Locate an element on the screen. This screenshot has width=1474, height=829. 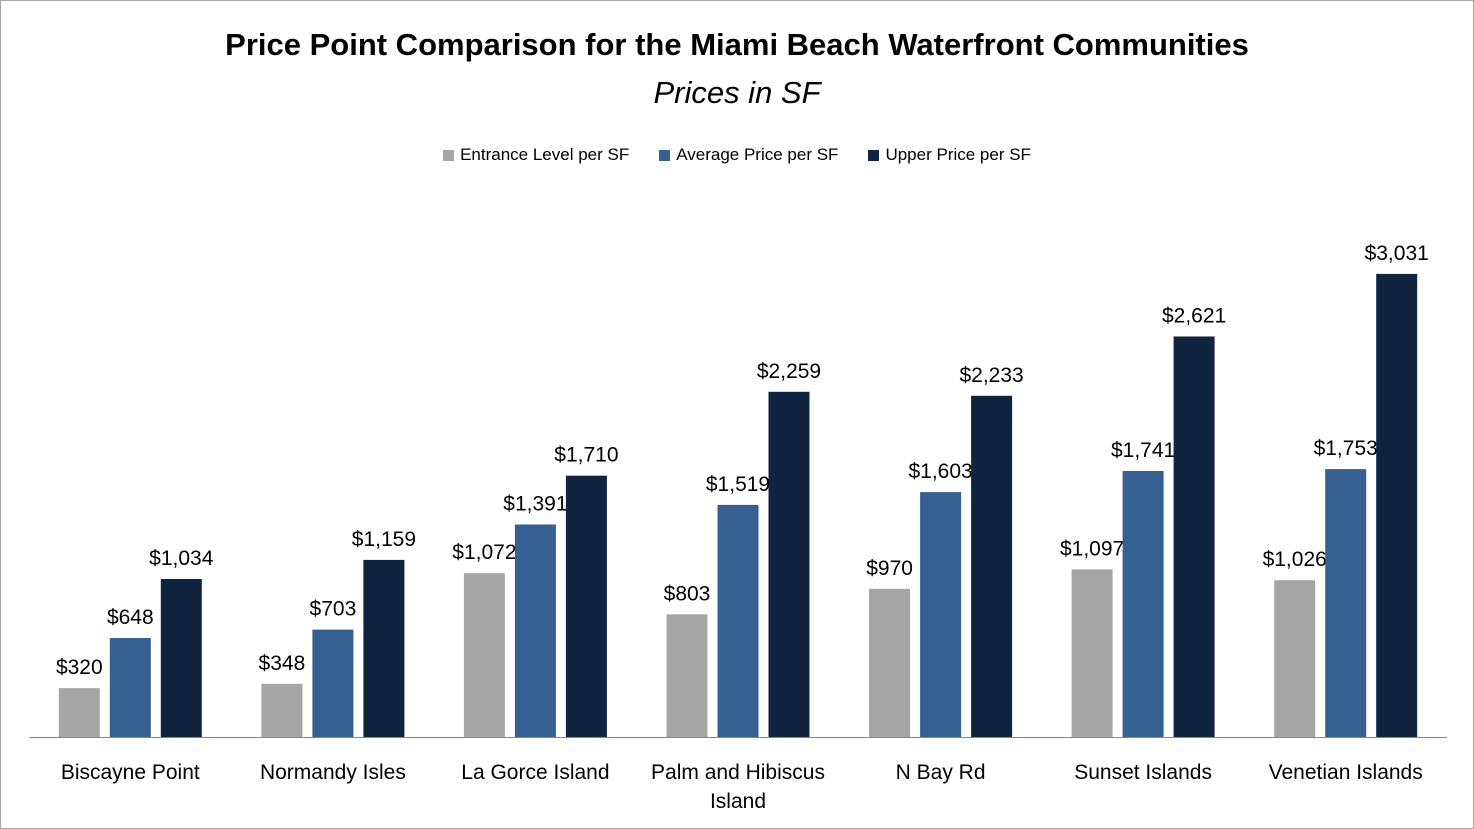
legend-item-average: Average Price per SF is located at coordinates (748, 155).